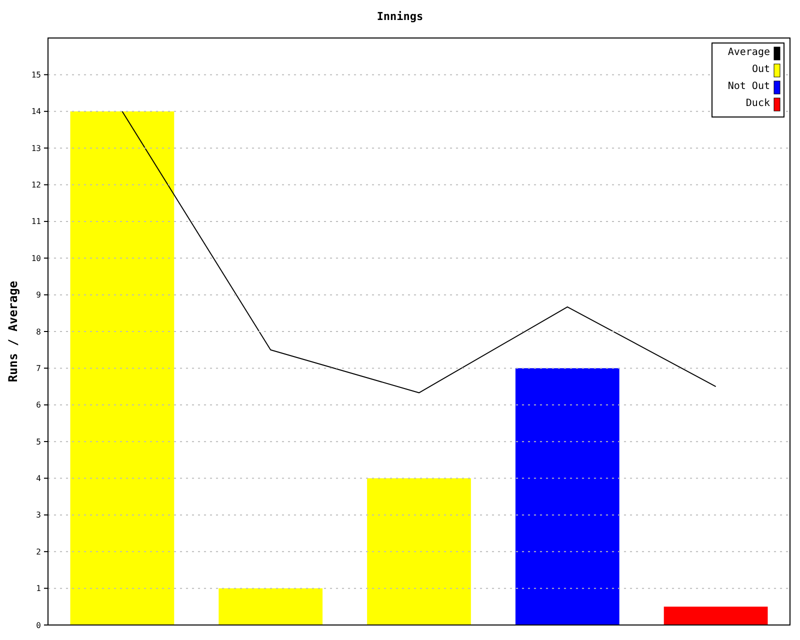 This screenshot has width=800, height=640. Describe the element at coordinates (39, 405) in the screenshot. I see `y-tick-label: 6` at that location.